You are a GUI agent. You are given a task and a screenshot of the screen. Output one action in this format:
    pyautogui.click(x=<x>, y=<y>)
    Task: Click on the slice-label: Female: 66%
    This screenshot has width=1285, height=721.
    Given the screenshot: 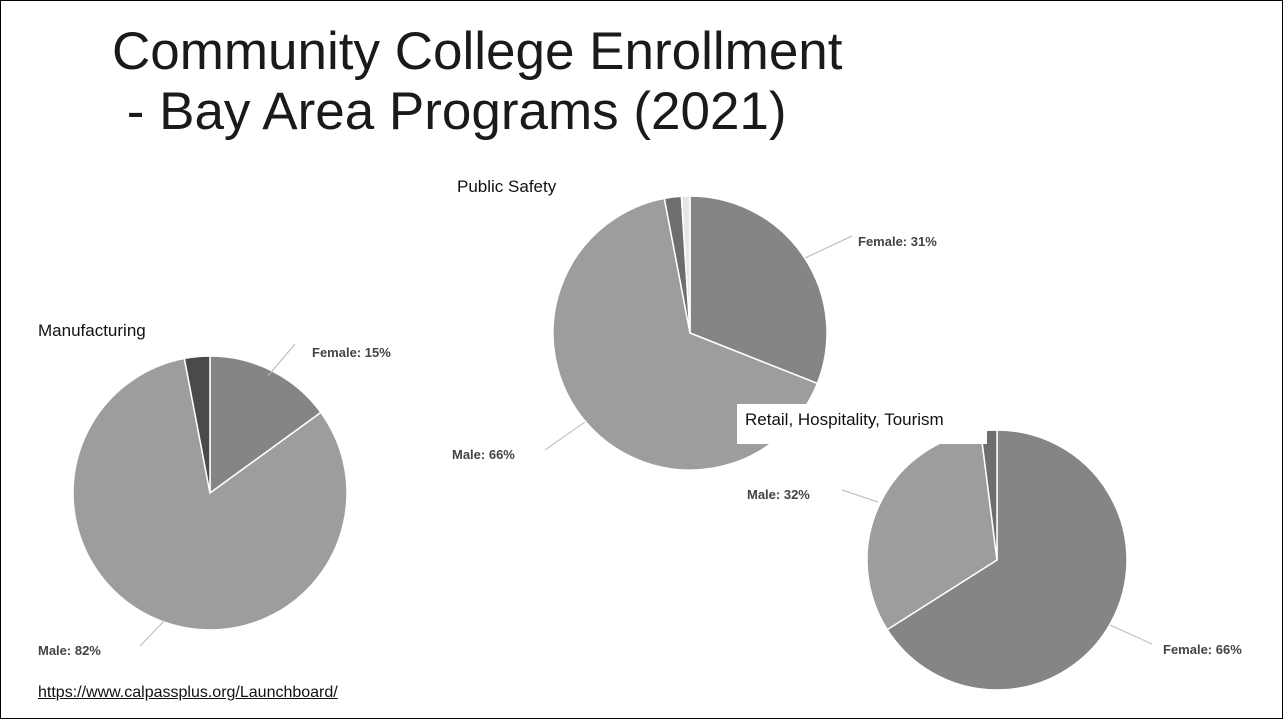 What is the action you would take?
    pyautogui.click(x=1202, y=649)
    